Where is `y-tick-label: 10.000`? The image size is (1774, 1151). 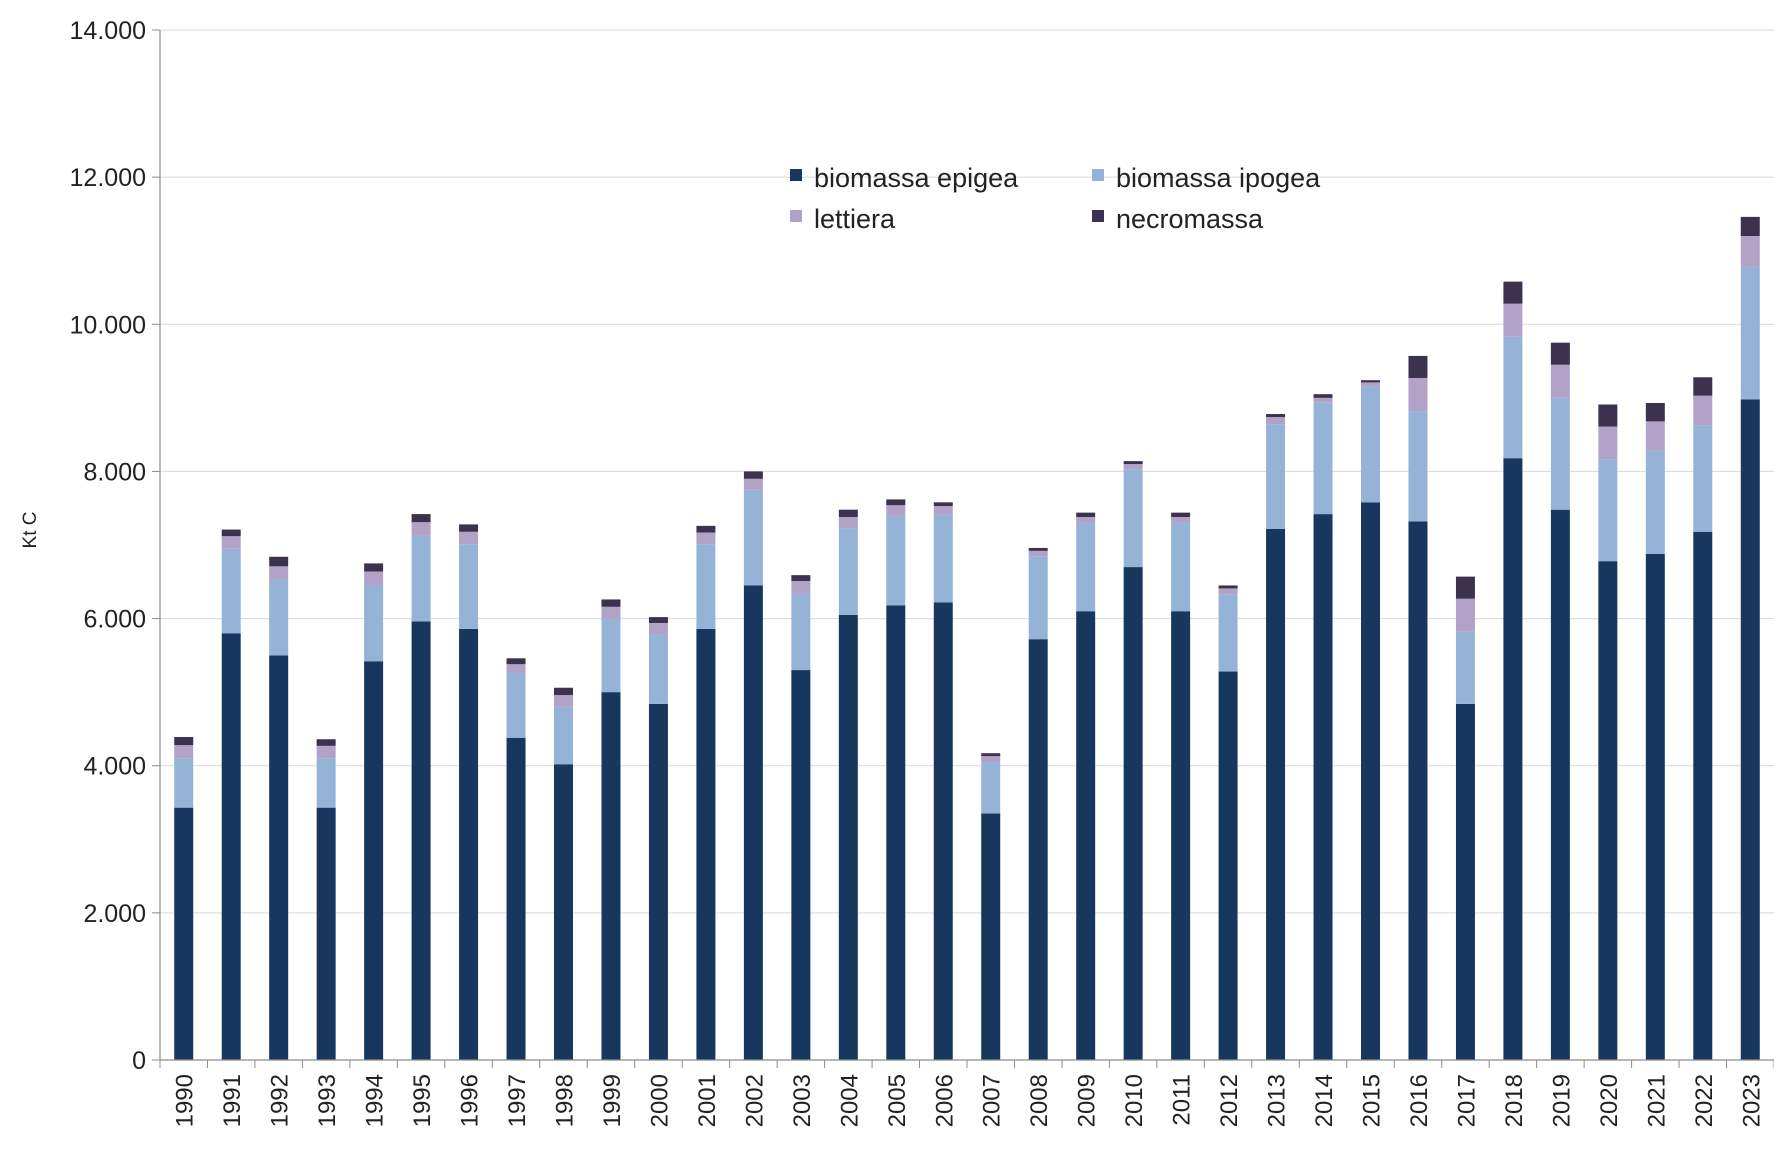 y-tick-label: 10.000 is located at coordinates (108, 325).